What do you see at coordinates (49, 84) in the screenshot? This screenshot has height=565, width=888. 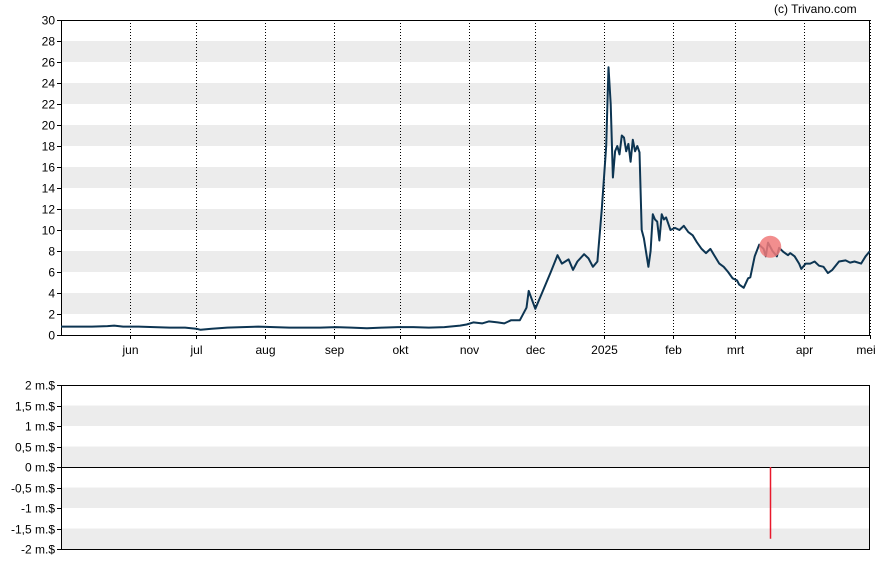 I see `y-tick-label: 24` at bounding box center [49, 84].